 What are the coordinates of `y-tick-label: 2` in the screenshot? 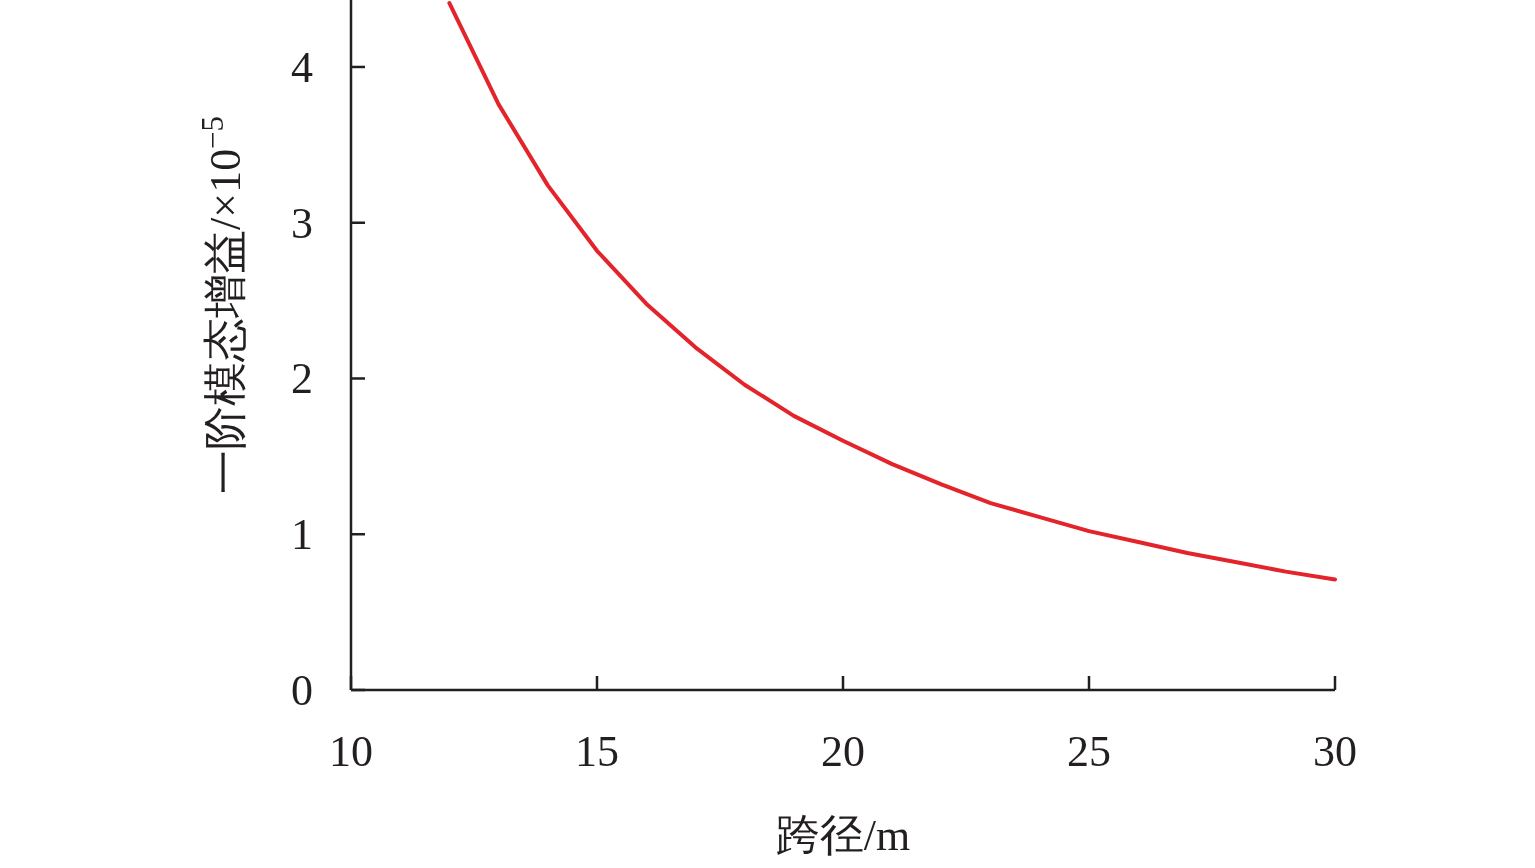 It's located at (302, 379).